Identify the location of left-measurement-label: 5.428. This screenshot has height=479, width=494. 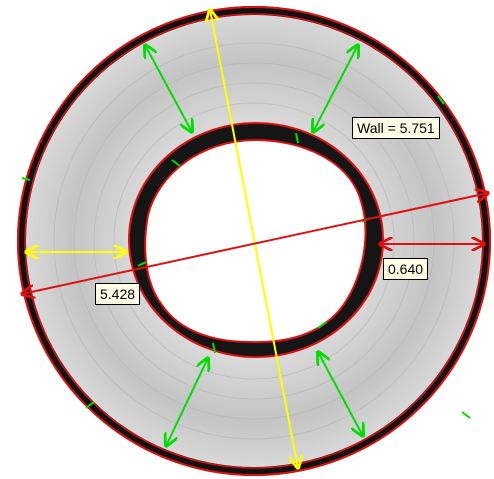
(118, 294).